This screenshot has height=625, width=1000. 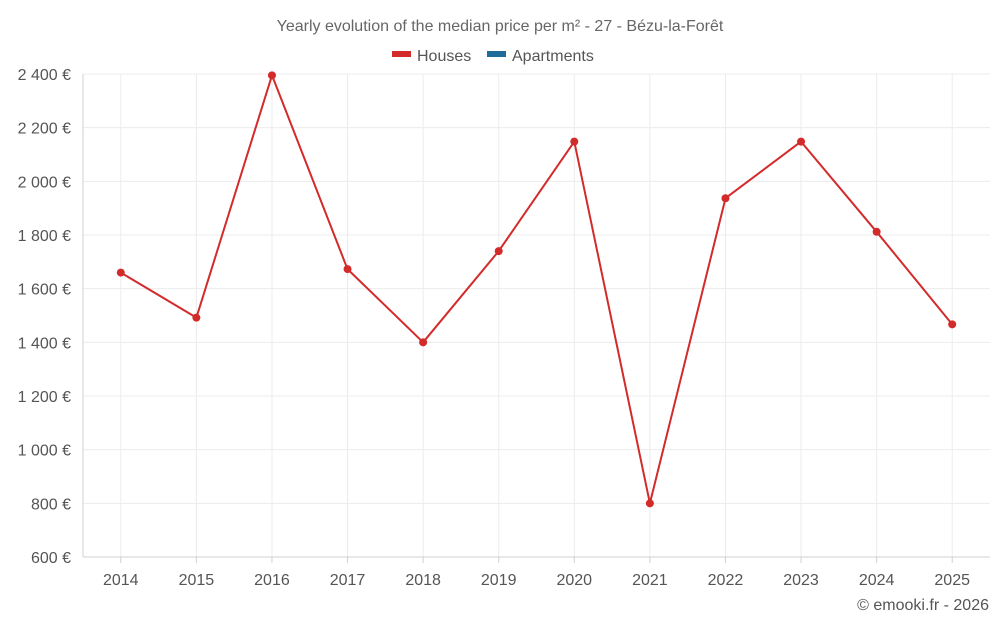 I want to click on x-tick-label: 2016, so click(x=272, y=580).